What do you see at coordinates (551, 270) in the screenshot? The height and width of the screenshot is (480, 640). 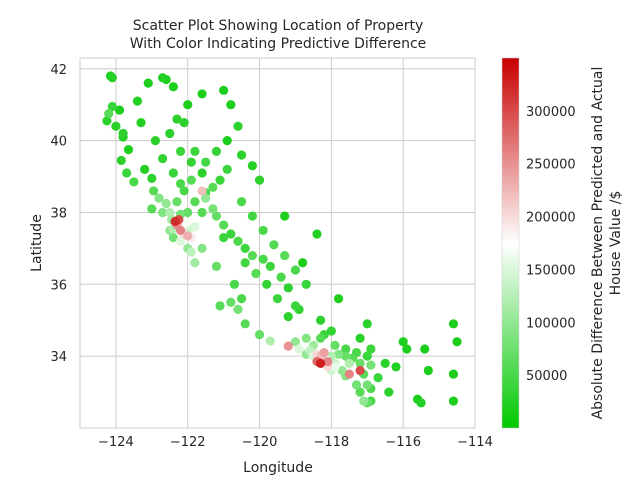 I see `colorbar-tick-label: 150000` at bounding box center [551, 270].